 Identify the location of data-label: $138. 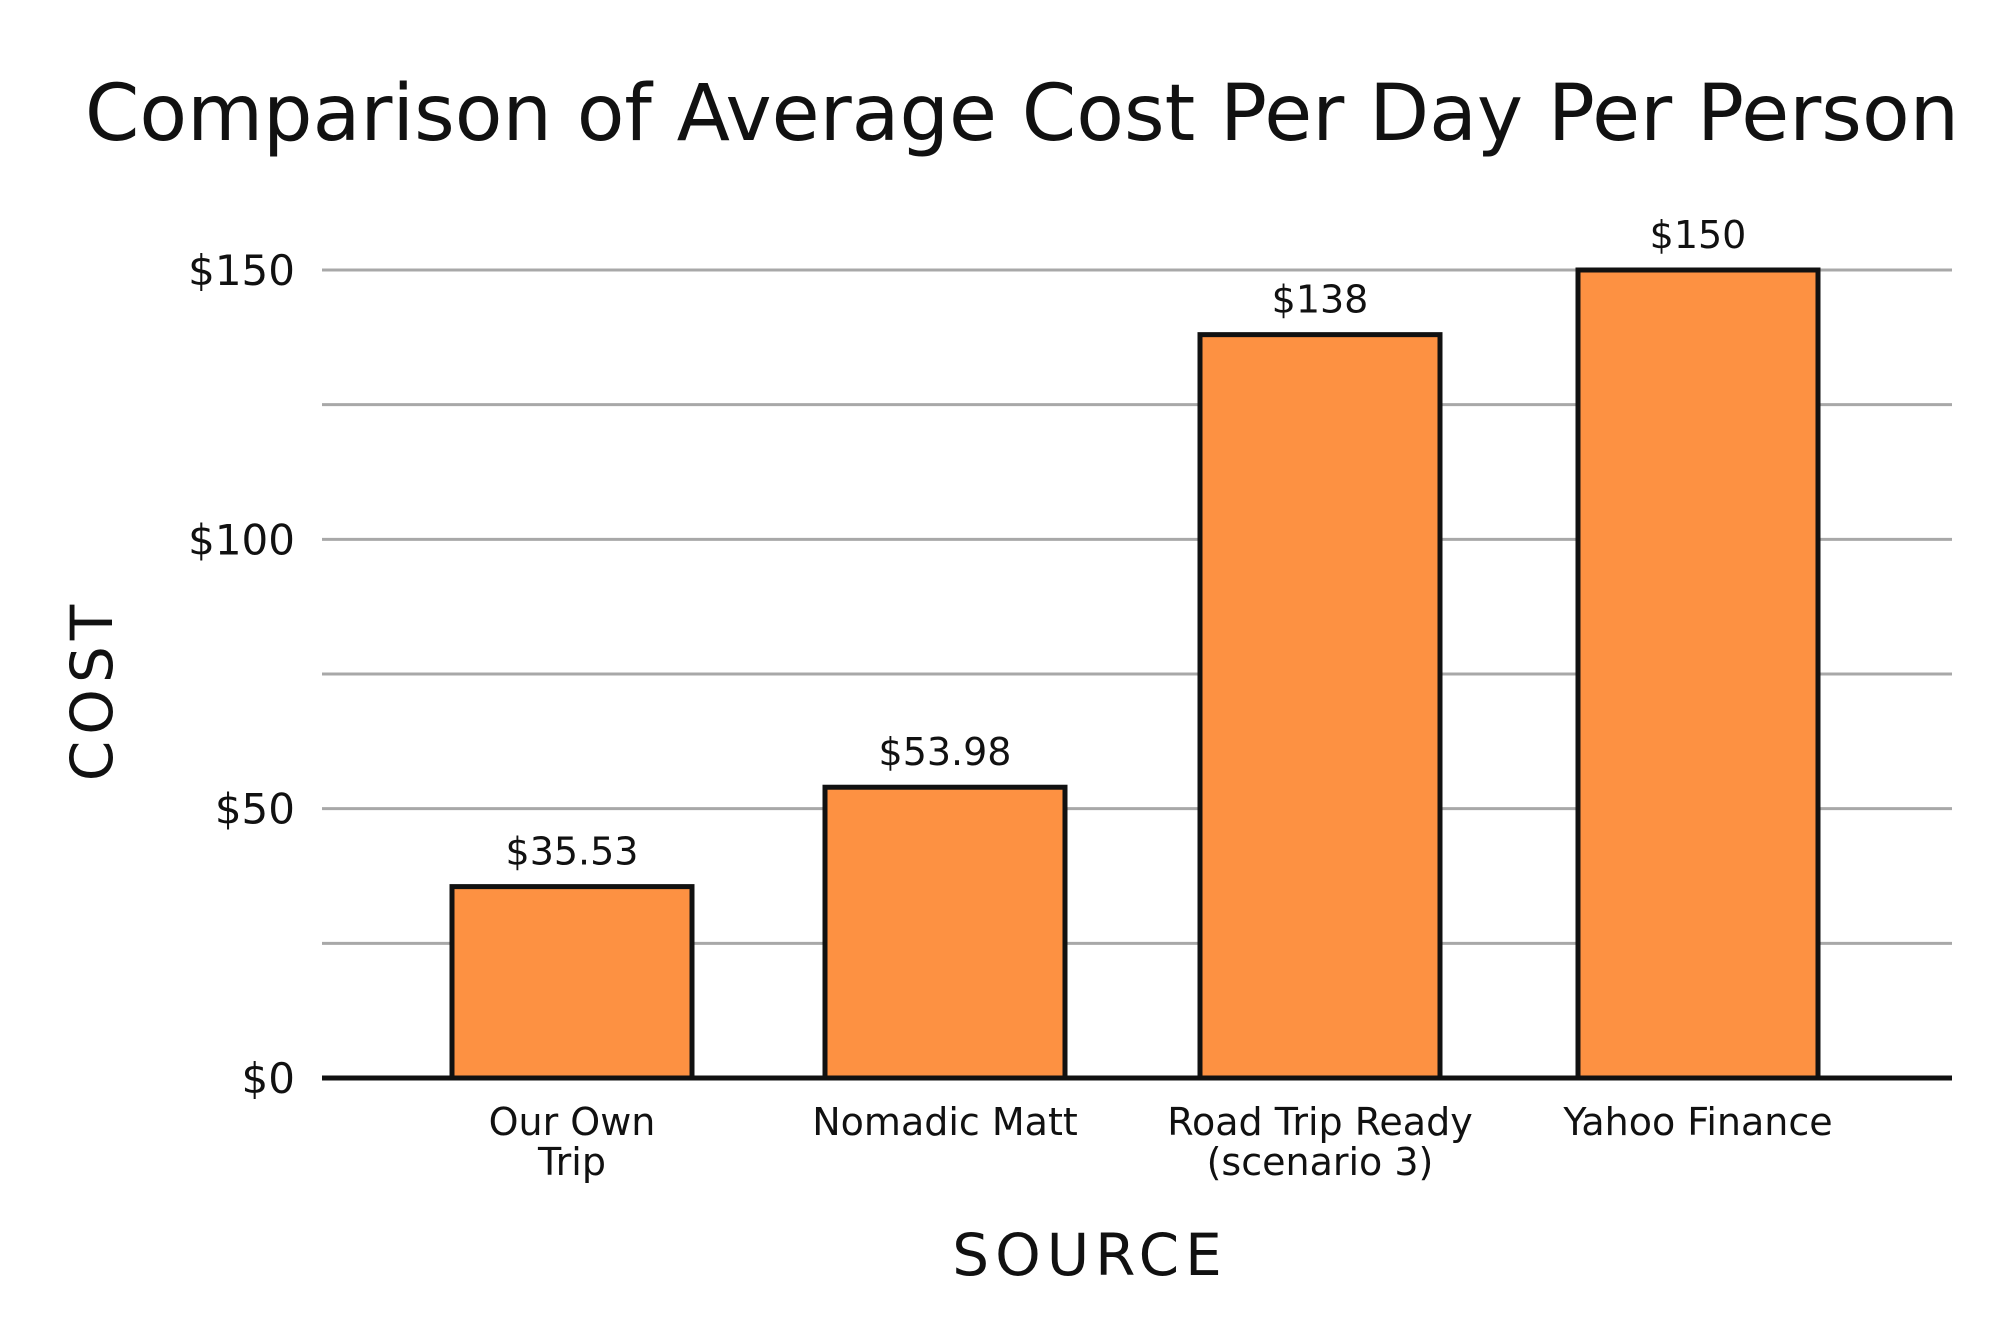
(1320, 300).